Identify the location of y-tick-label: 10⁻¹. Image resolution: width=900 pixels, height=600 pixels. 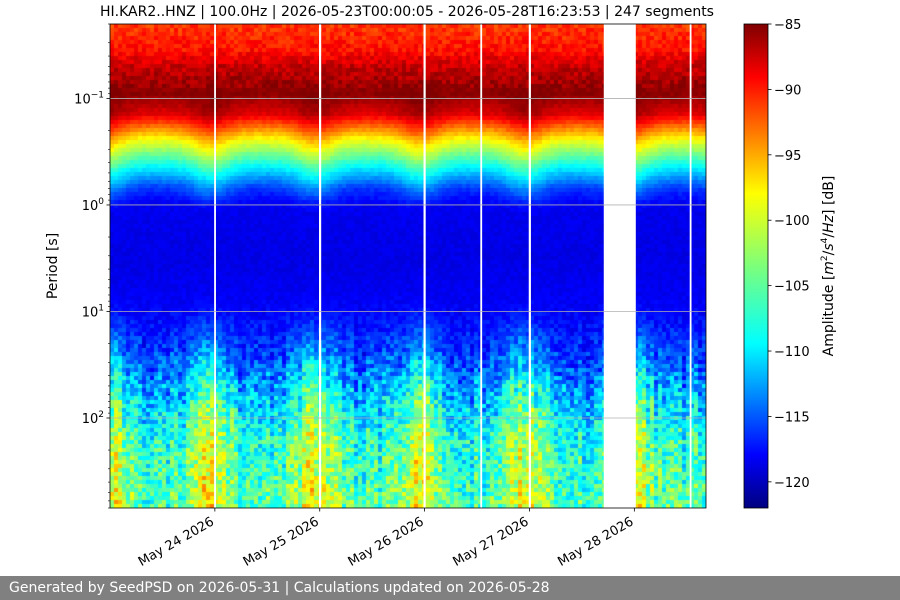
(89, 98).